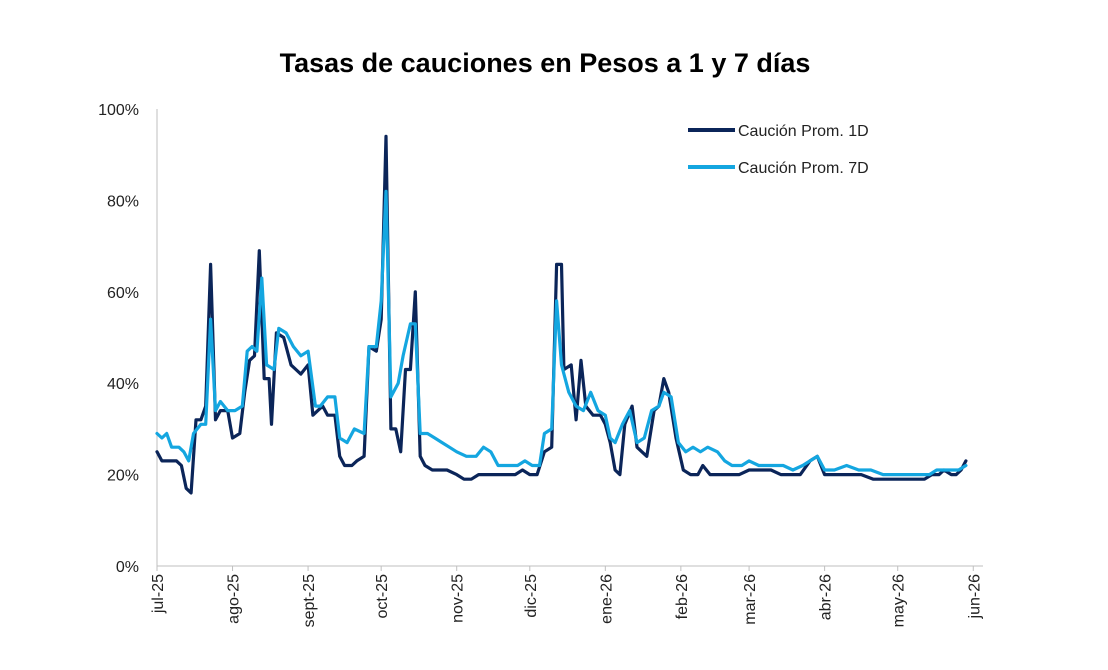  Describe the element at coordinates (803, 131) in the screenshot. I see `legend-label-1: Caución Prom. 1D` at that location.